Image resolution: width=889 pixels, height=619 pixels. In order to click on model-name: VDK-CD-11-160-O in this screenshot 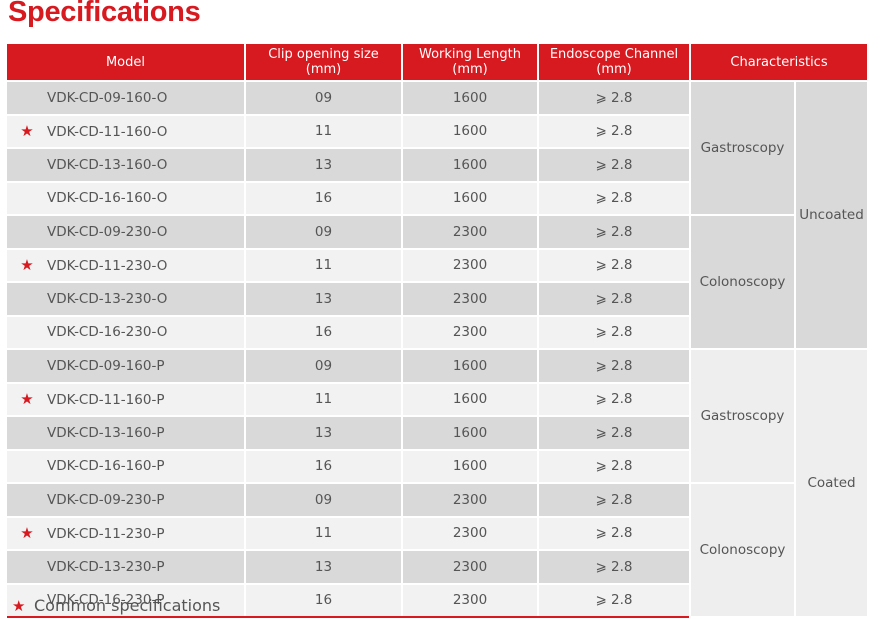, I will do `click(107, 132)`.